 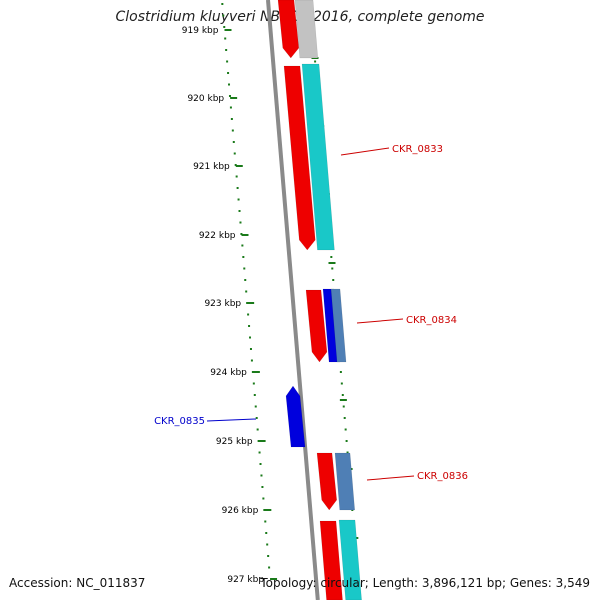 What do you see at coordinates (306, 29) in the screenshot?
I see `gene-gray` at bounding box center [306, 29].